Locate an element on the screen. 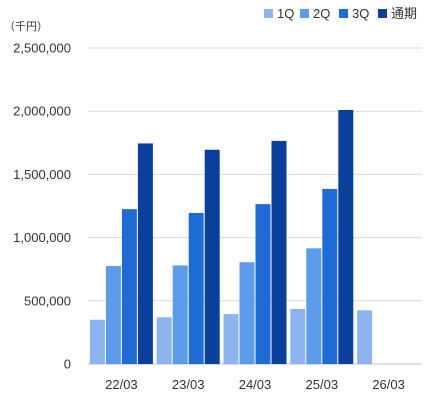  legend-label: 2Q is located at coordinates (321, 13).